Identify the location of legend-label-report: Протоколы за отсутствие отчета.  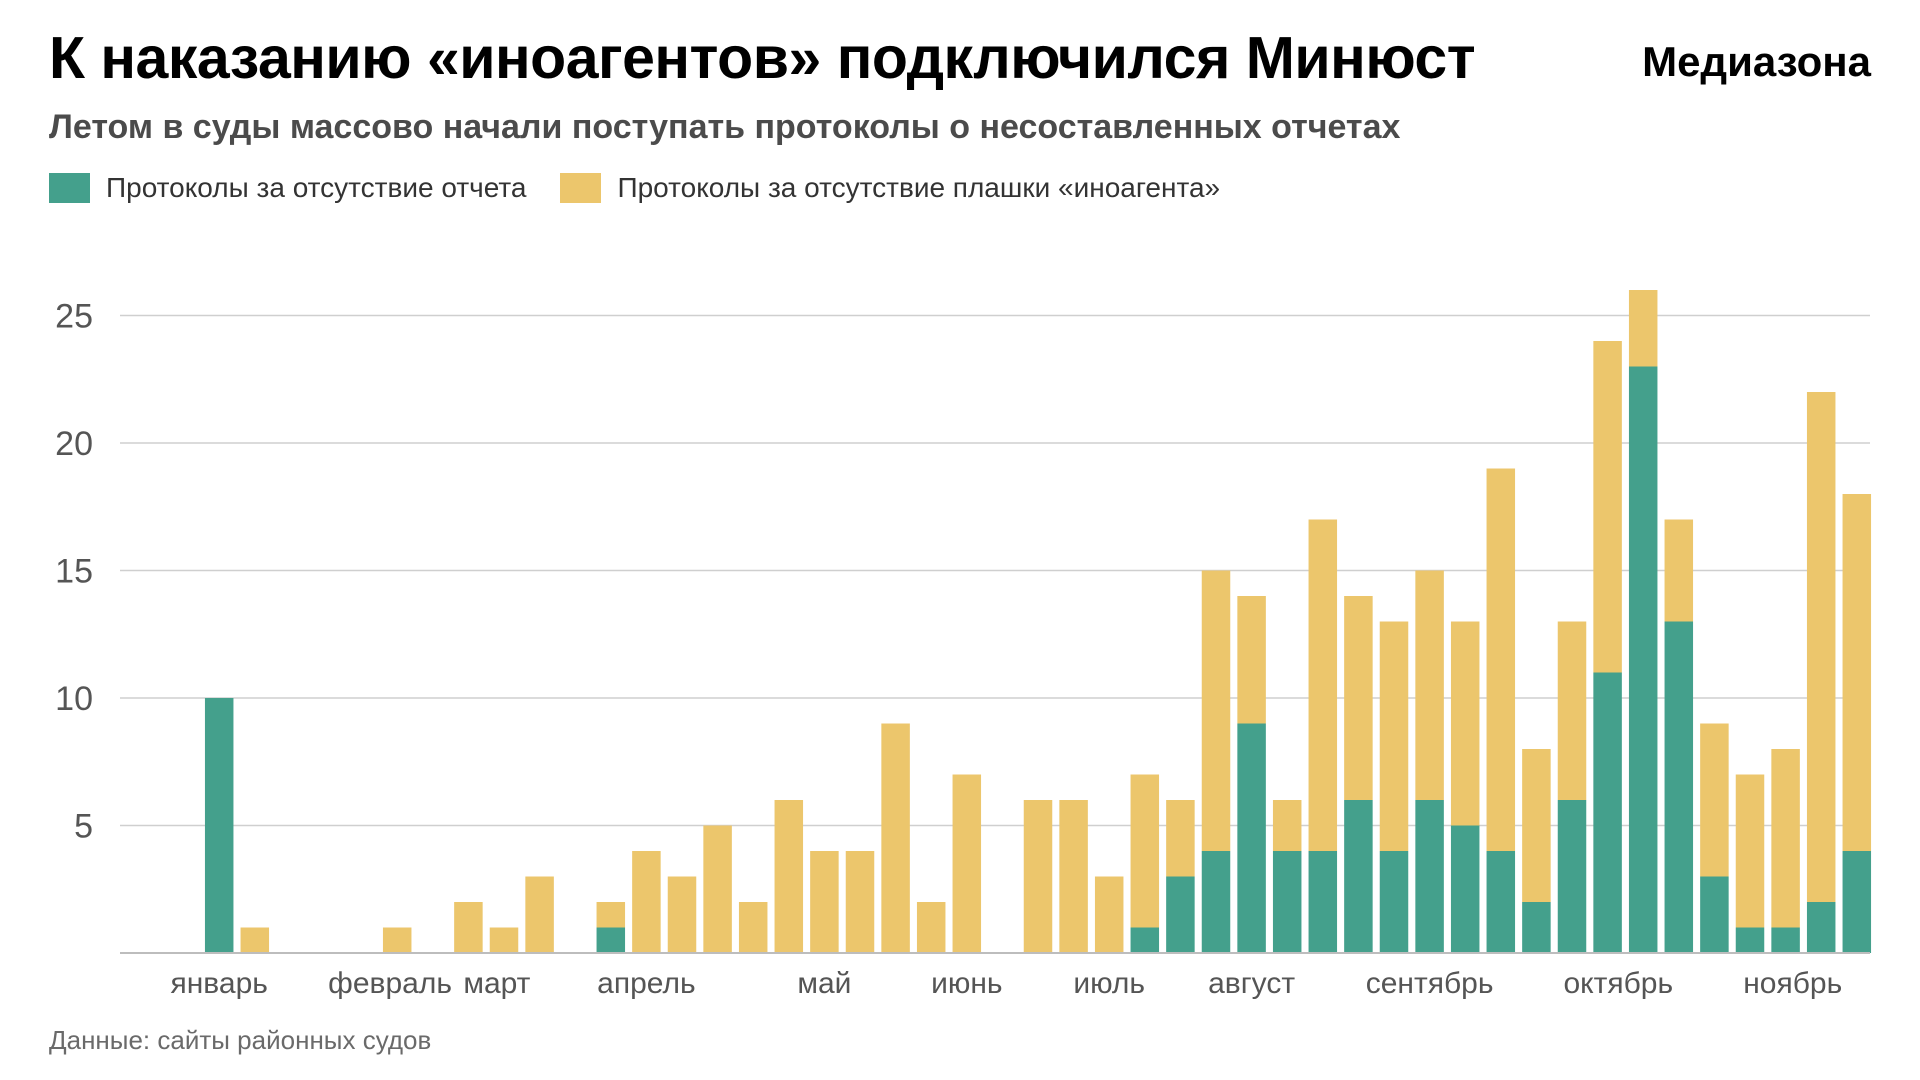
(316, 187).